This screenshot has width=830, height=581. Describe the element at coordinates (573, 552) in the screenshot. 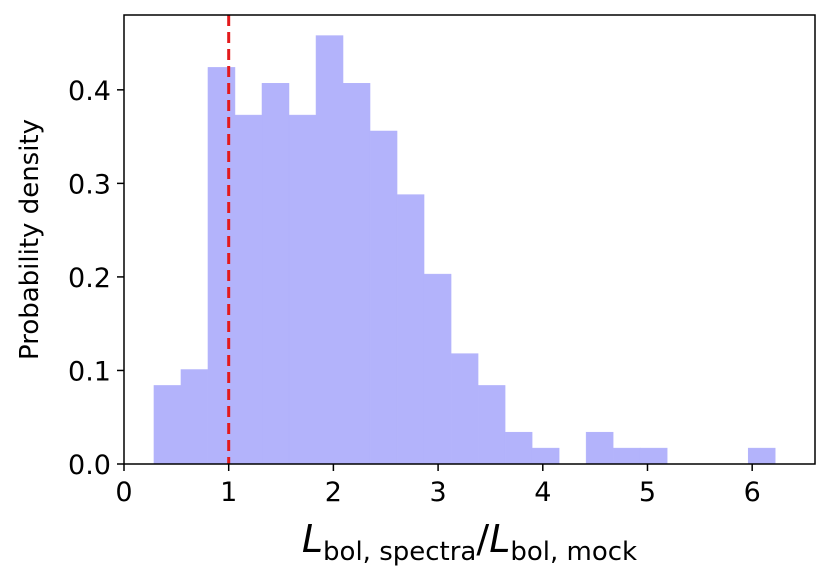

I see `x-label-subscript-2: bol, mock` at that location.